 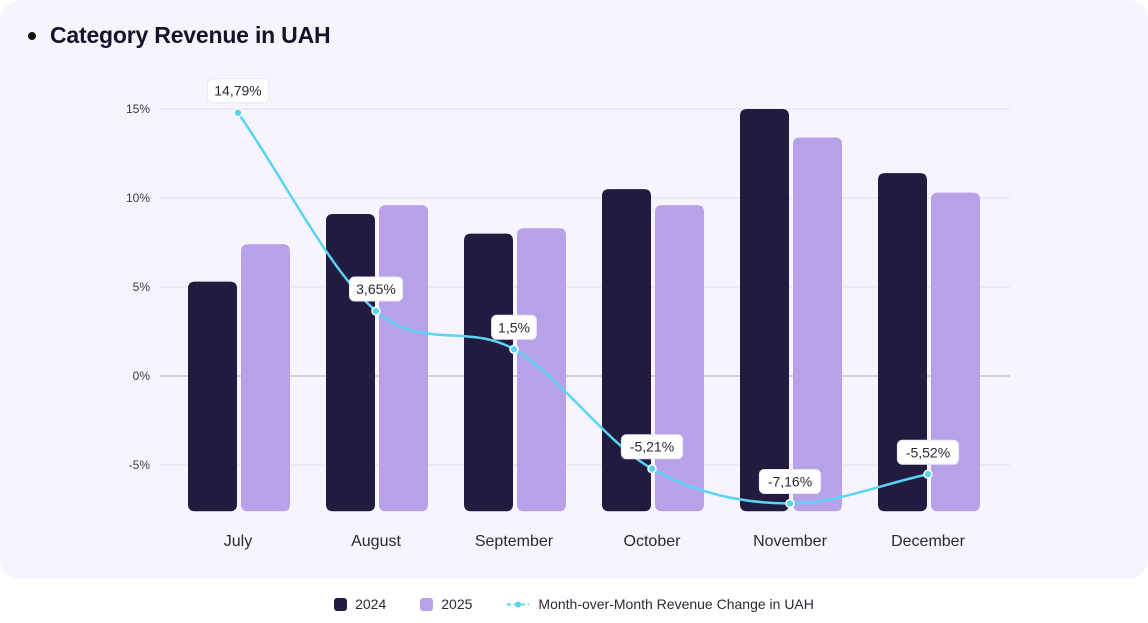 I want to click on legend-label-2024: 2024, so click(x=371, y=604).